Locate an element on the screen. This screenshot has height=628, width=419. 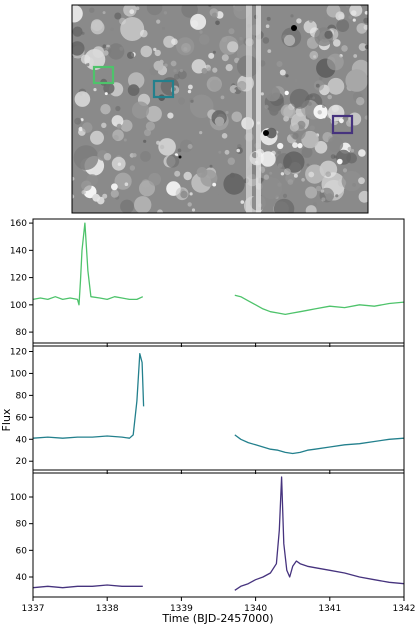
x-axis-label: Time (BJD-2457000) is located at coordinates (217, 618).